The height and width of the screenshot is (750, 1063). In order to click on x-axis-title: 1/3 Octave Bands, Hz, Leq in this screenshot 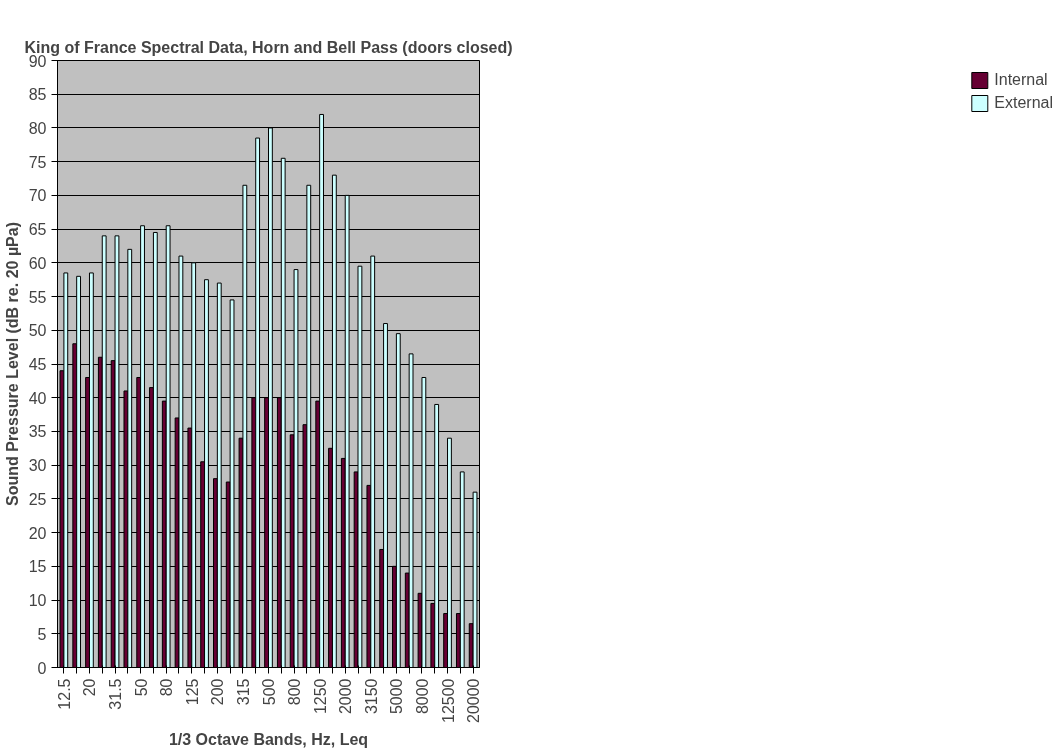, I will do `click(268, 739)`.